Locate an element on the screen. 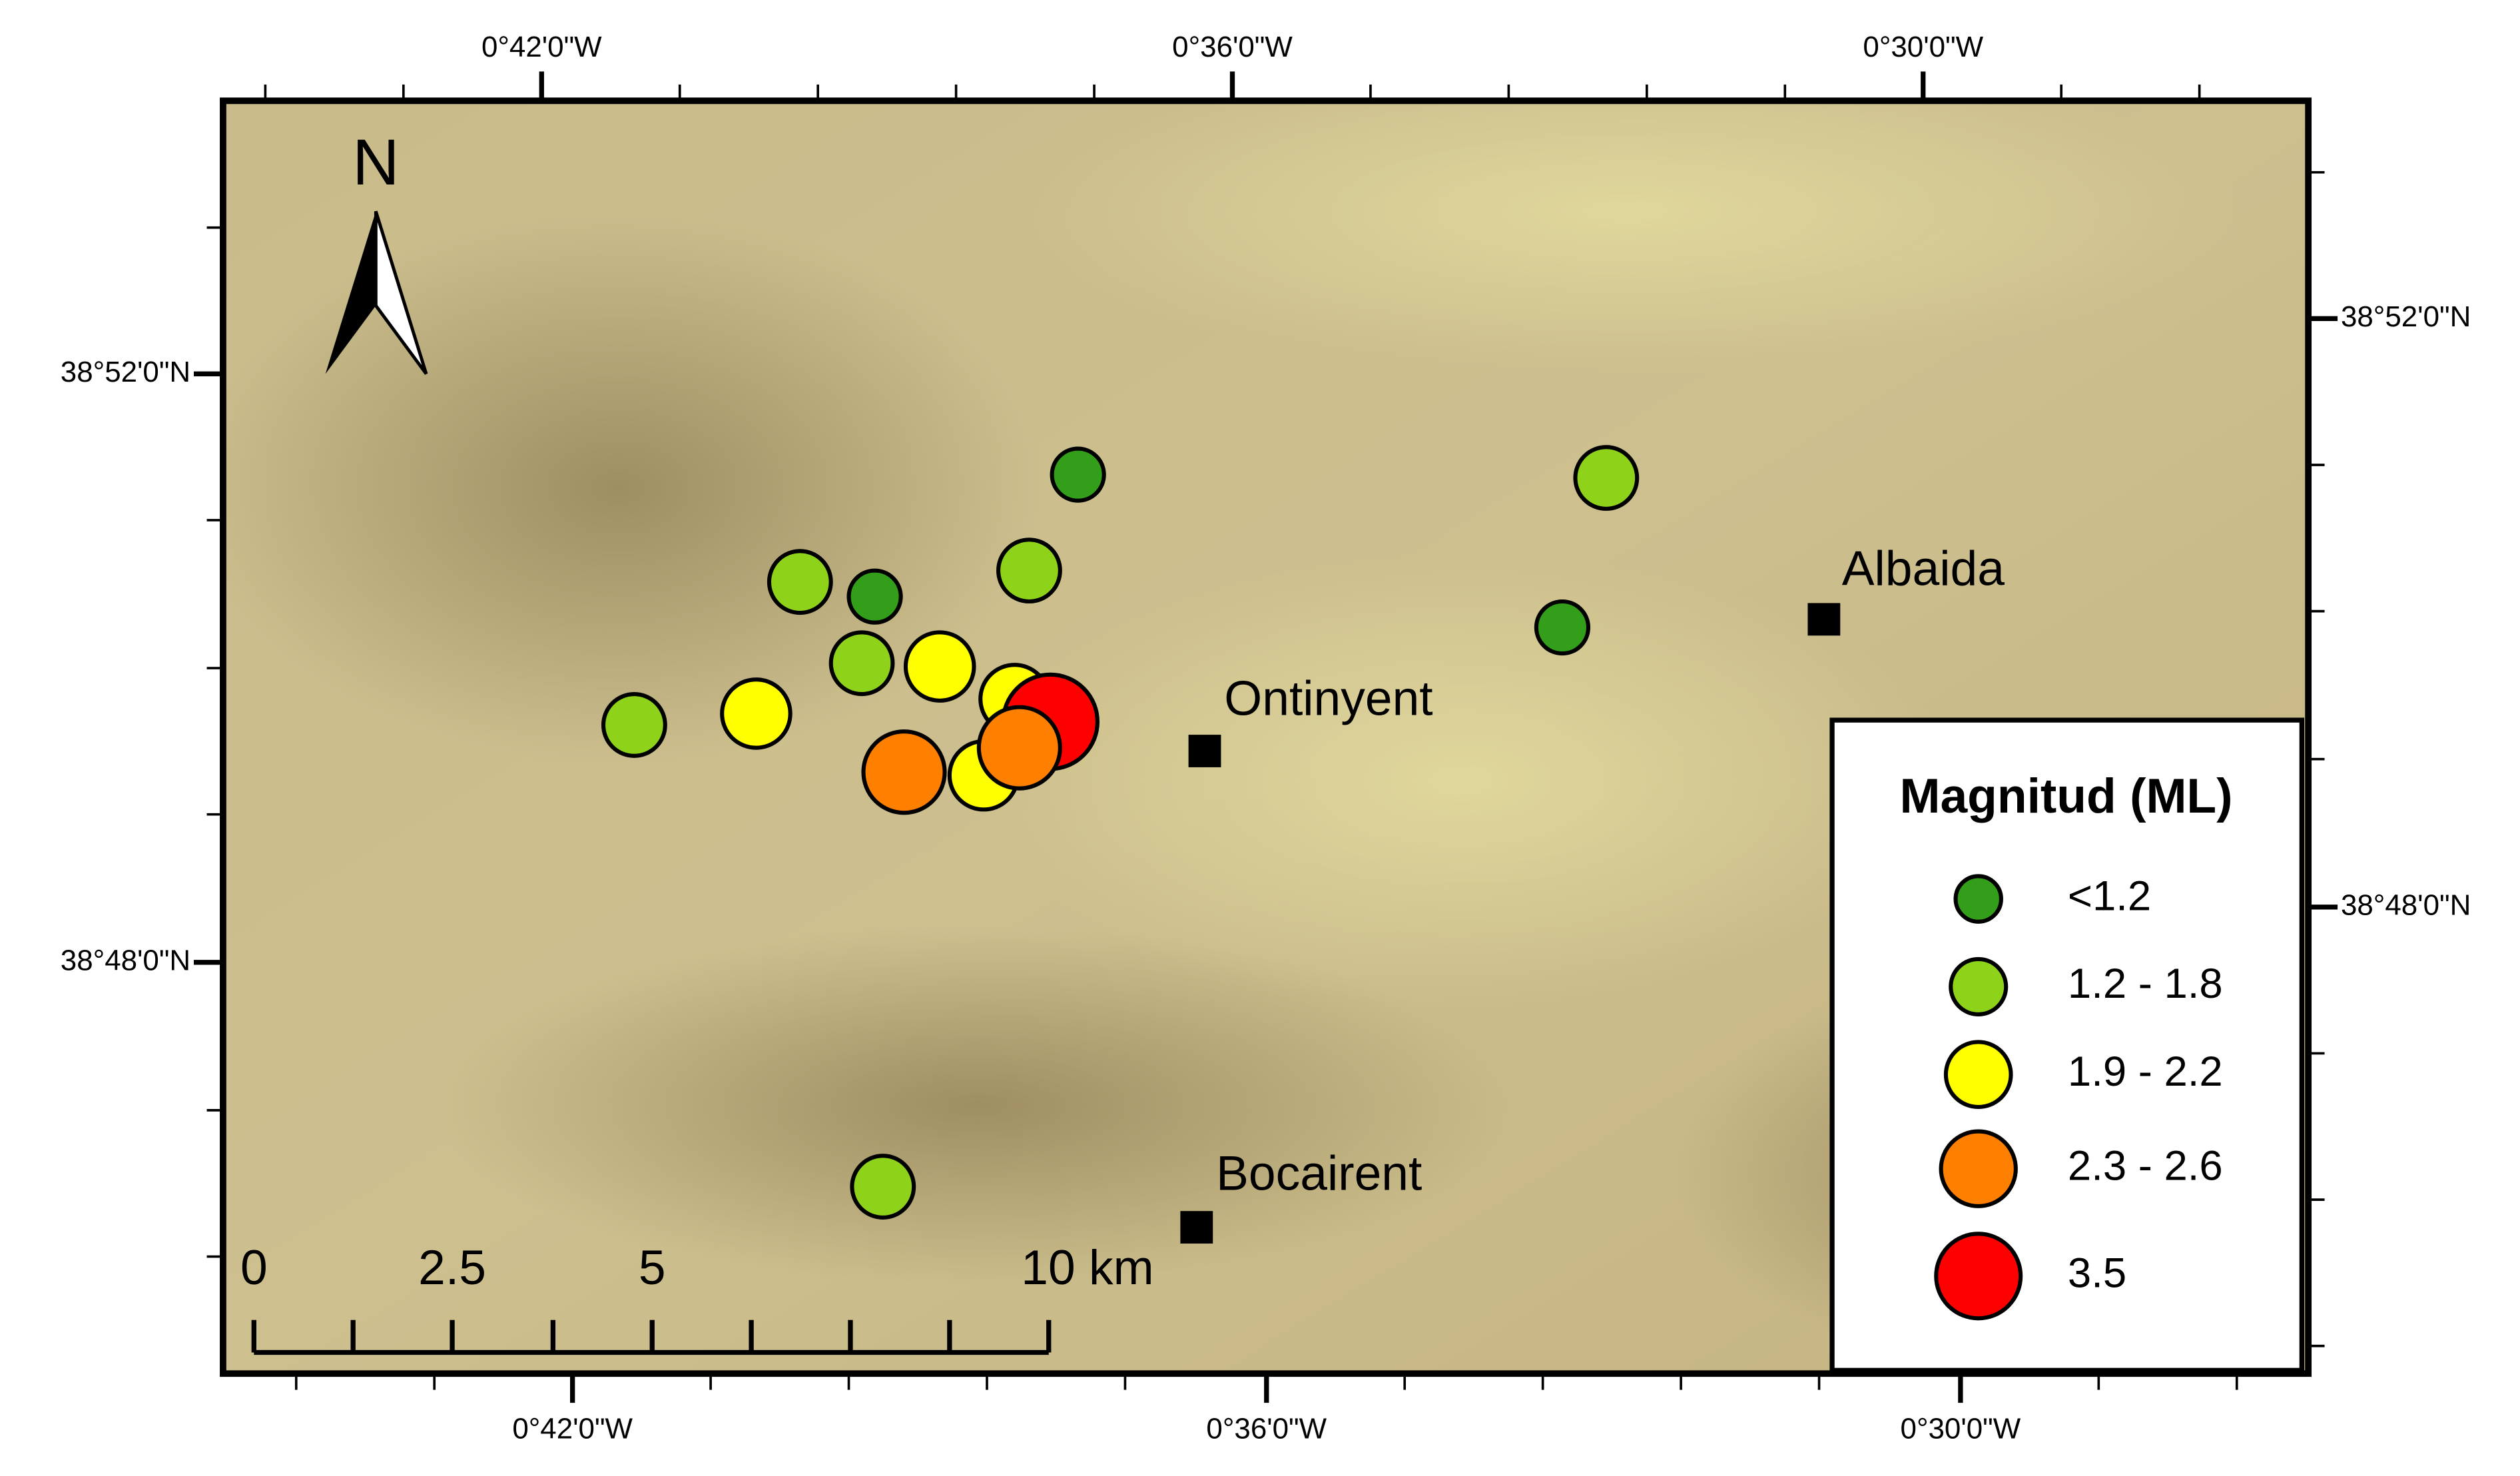  right-axis-label: 38°52'0"N is located at coordinates (2406, 316).